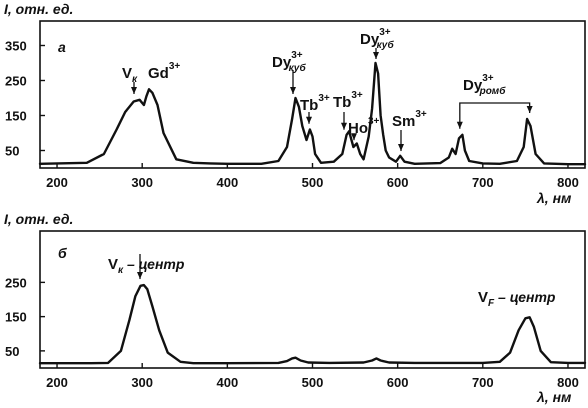  I want to click on panel-a-annotation: Gd3+, so click(164, 71).